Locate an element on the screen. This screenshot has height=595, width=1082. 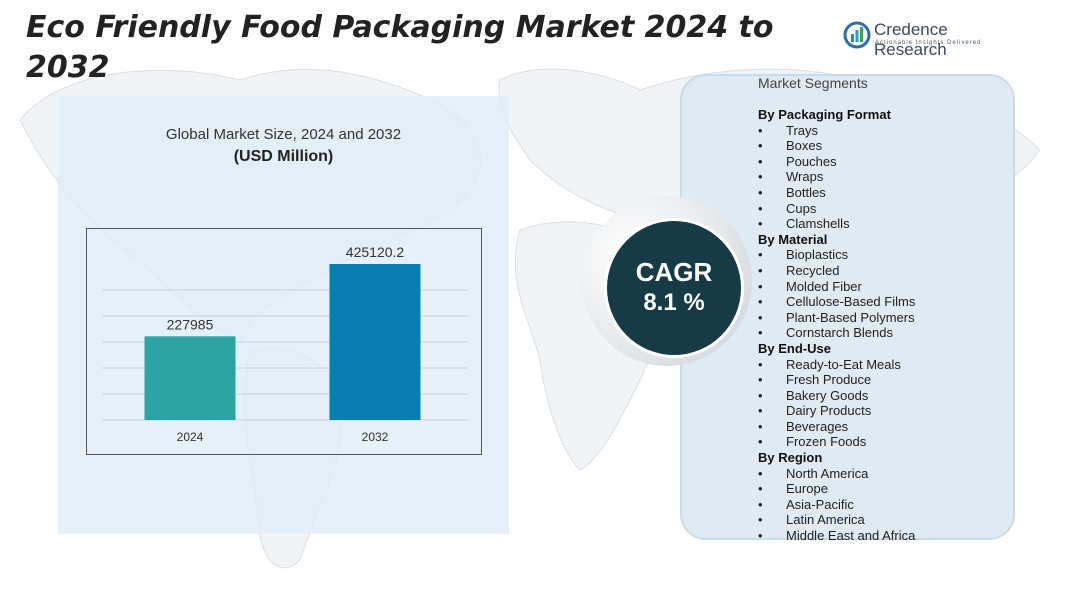
brand-tagline: Actionable Insights Delivered is located at coordinates (928, 43).